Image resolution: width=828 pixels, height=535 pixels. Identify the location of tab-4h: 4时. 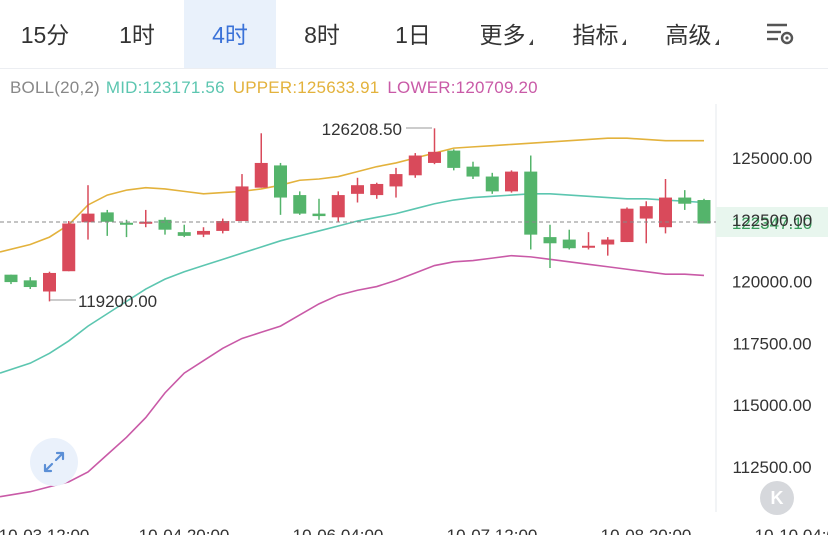
(230, 34).